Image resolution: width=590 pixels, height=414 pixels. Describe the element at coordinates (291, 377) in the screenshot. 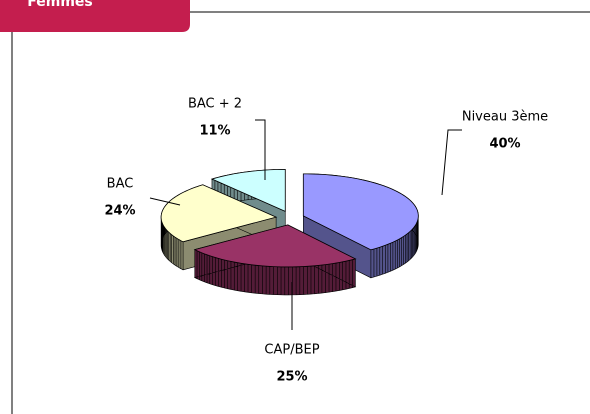

I see `slice-value-label: 25%` at that location.